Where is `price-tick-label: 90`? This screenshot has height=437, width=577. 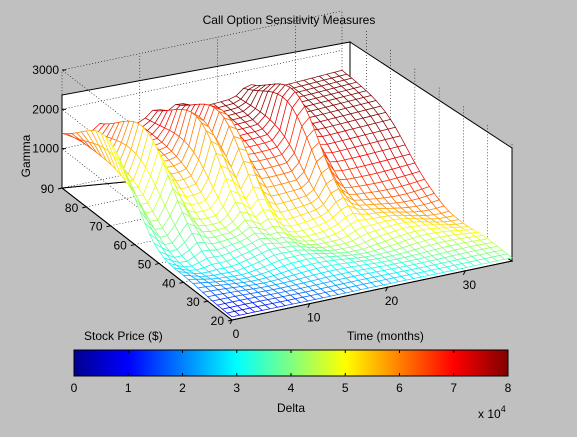 price-tick-label: 90 is located at coordinates (48, 189).